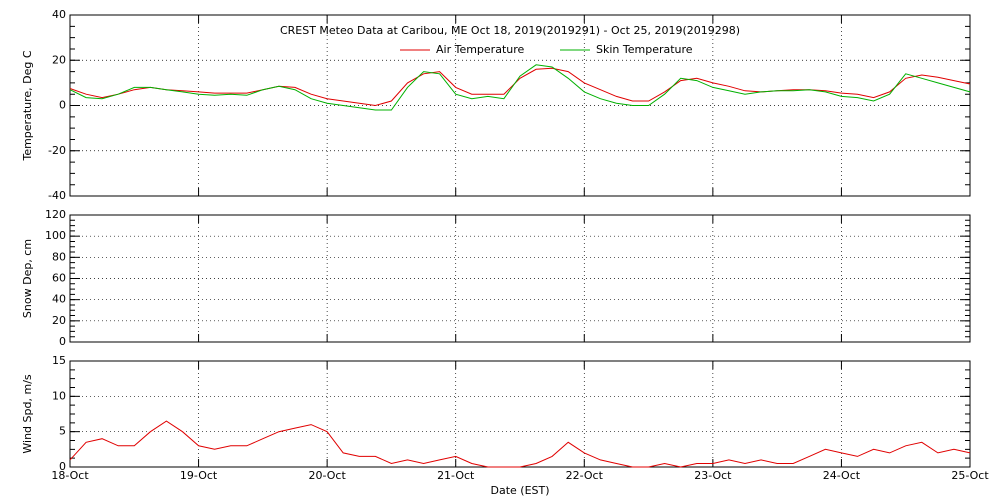  Describe the element at coordinates (27, 105) in the screenshot. I see `y-axis-label: Temperature, Deg C` at that location.